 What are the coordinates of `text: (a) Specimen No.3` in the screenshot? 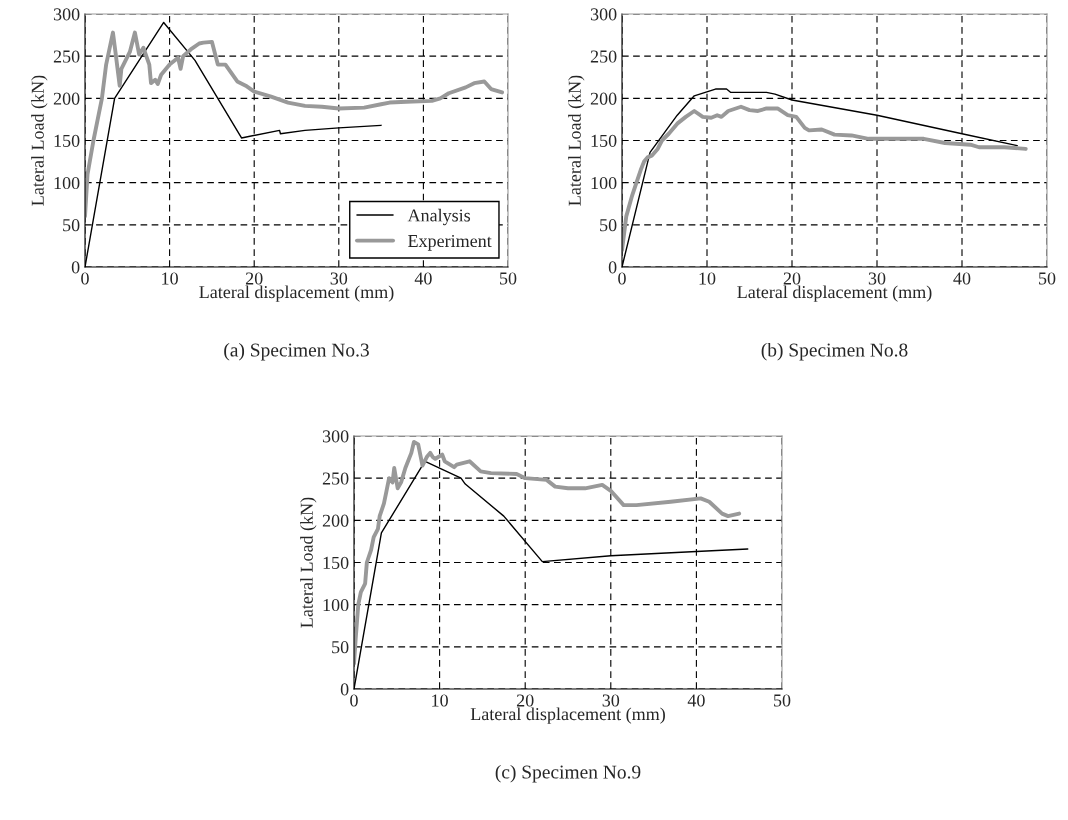 It's located at (296, 351).